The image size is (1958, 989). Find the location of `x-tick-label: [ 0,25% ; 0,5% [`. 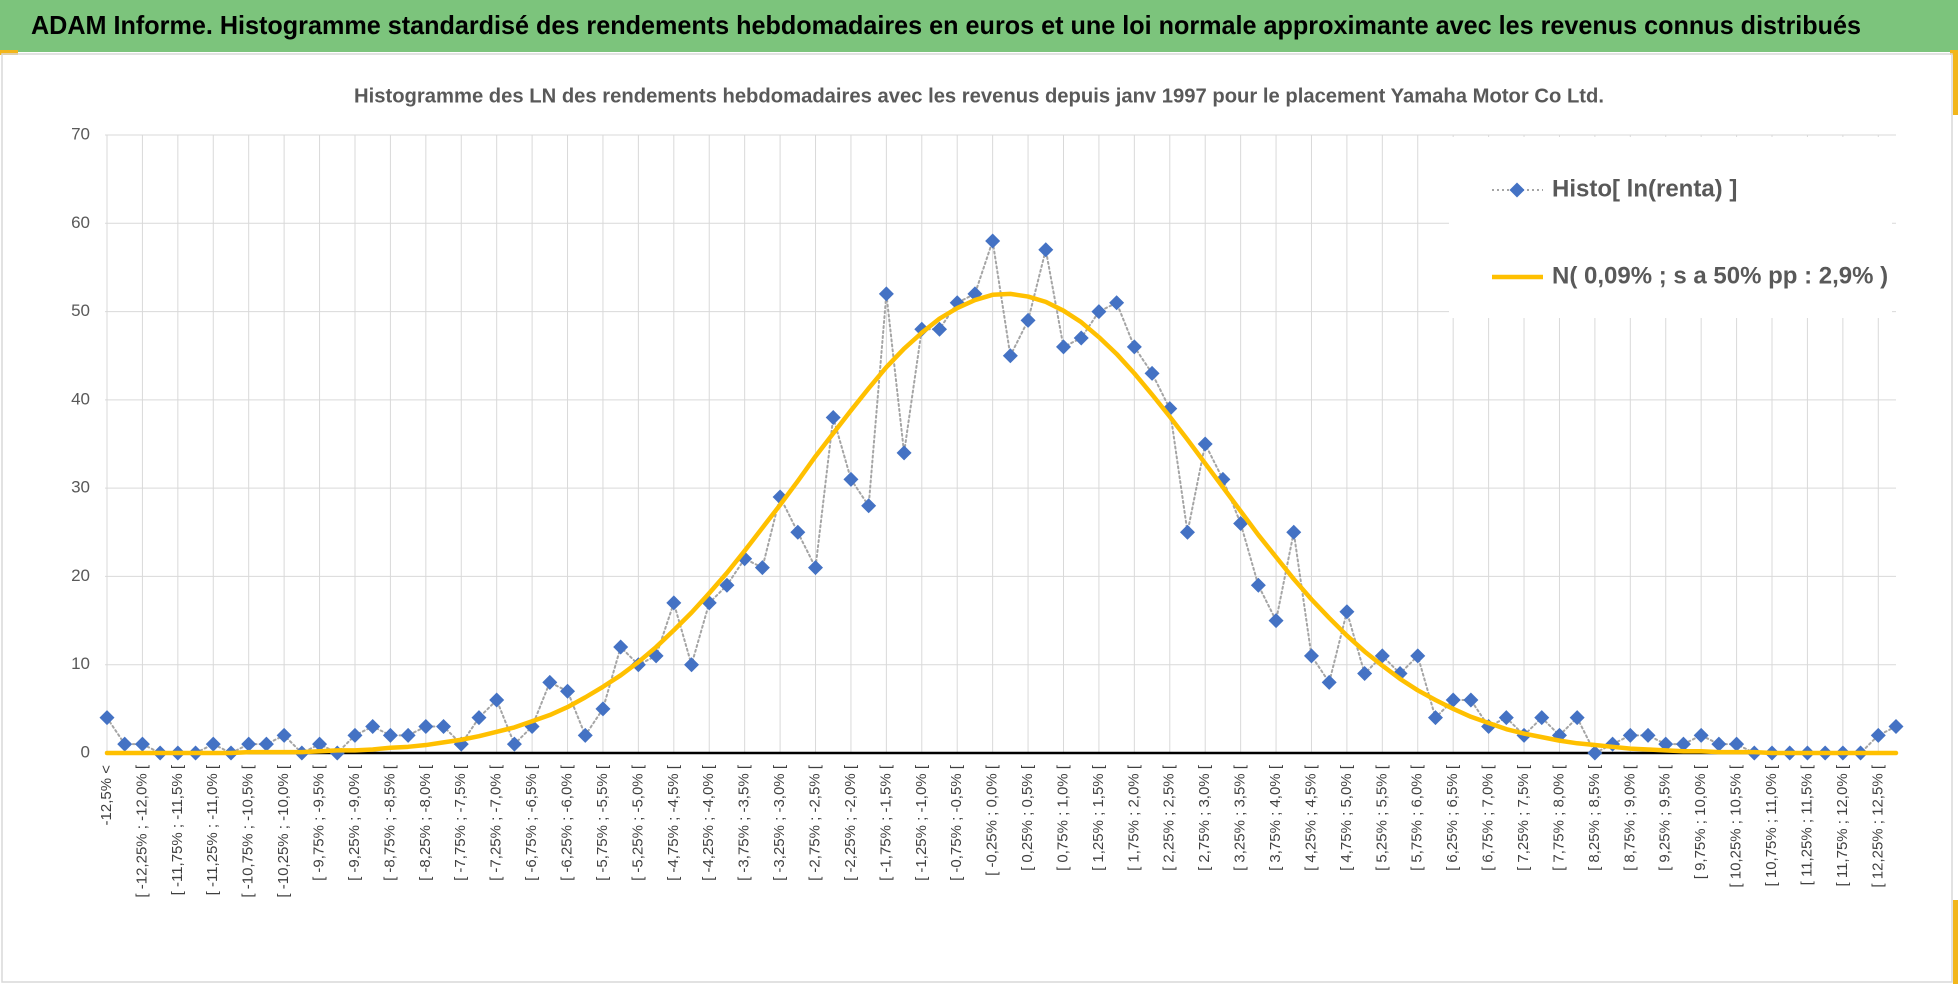

x-tick-label: [ 0,25% ; 0,5% [ is located at coordinates (1027, 817).